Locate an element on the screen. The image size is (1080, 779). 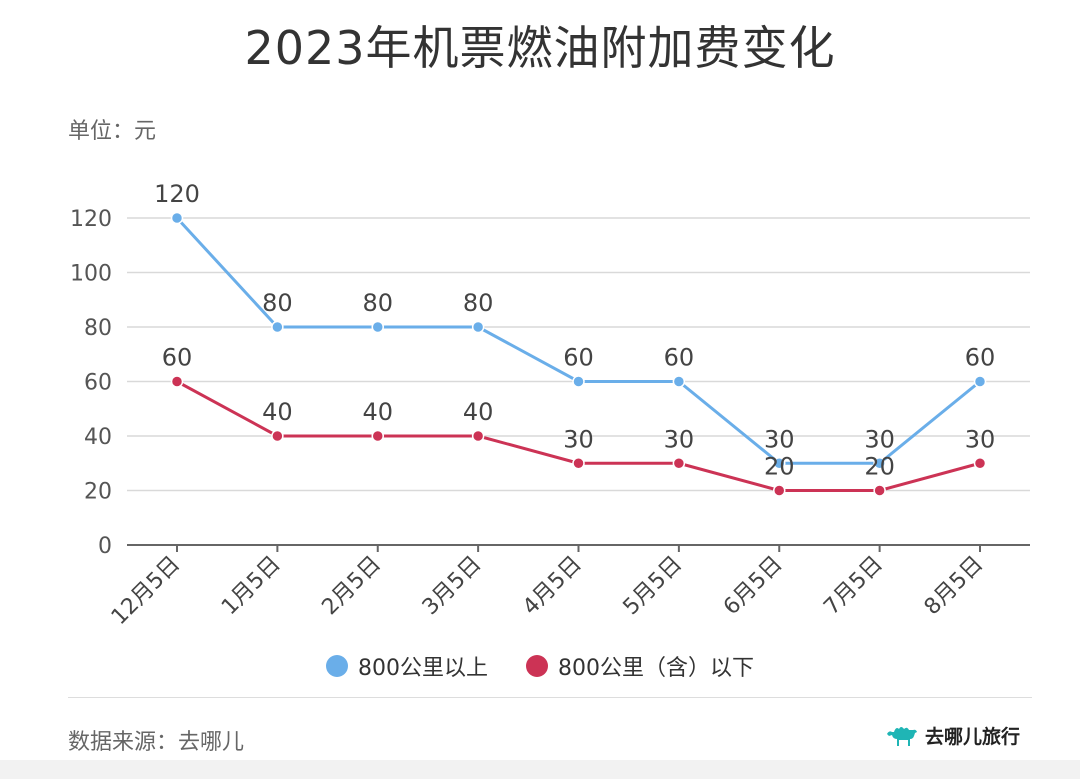
x-tick-label: 1月5日 is located at coordinates (251, 586).